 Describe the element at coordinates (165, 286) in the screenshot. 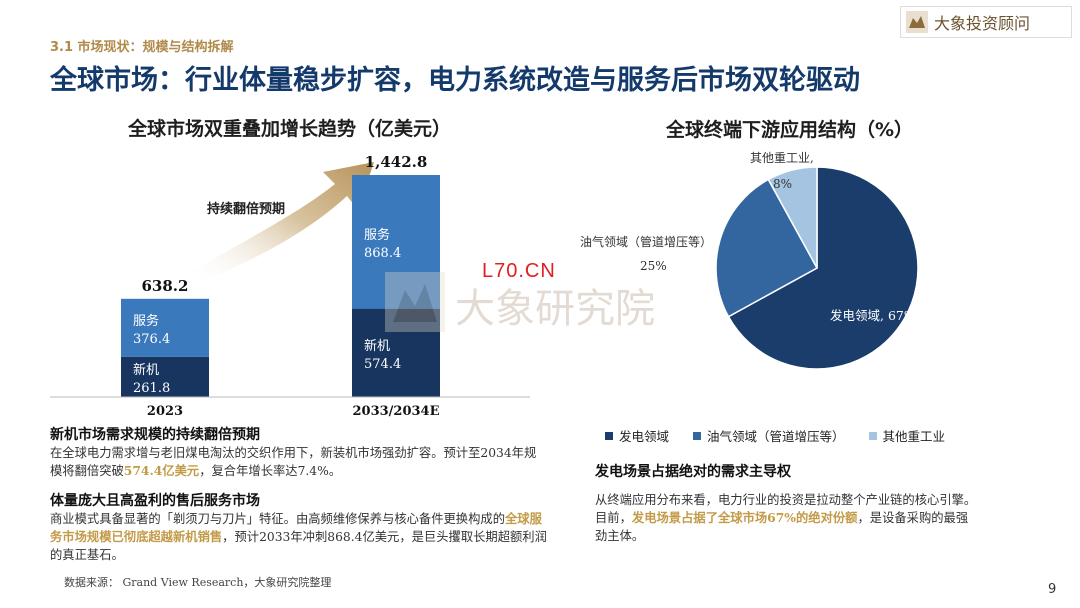

I see `bar-total-label: 638.2` at that location.